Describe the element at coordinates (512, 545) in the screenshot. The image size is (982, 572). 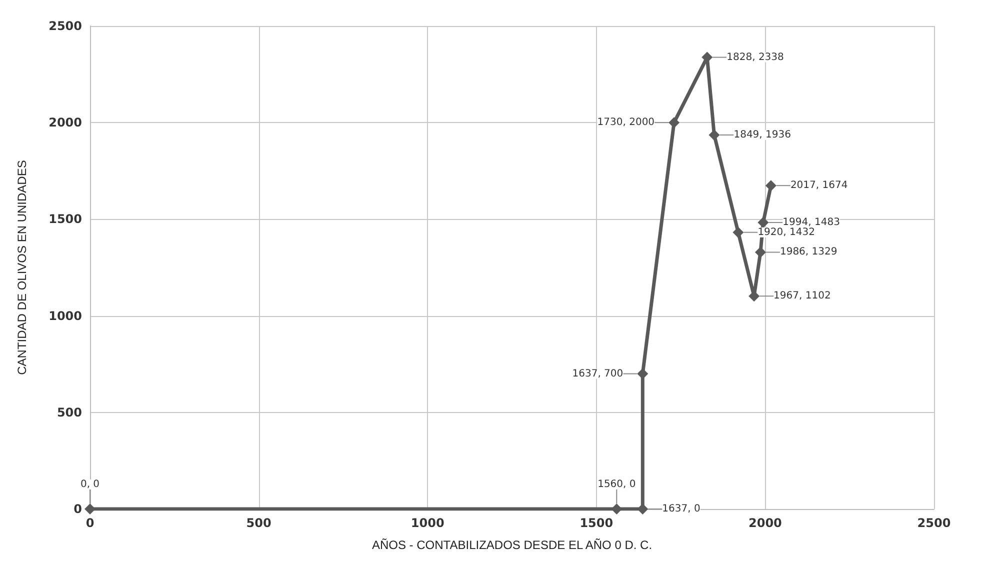
I see `x-axis-title: AÑOS - CONTABILIZADOS DESDE EL AÑO 0 D. C.` at that location.